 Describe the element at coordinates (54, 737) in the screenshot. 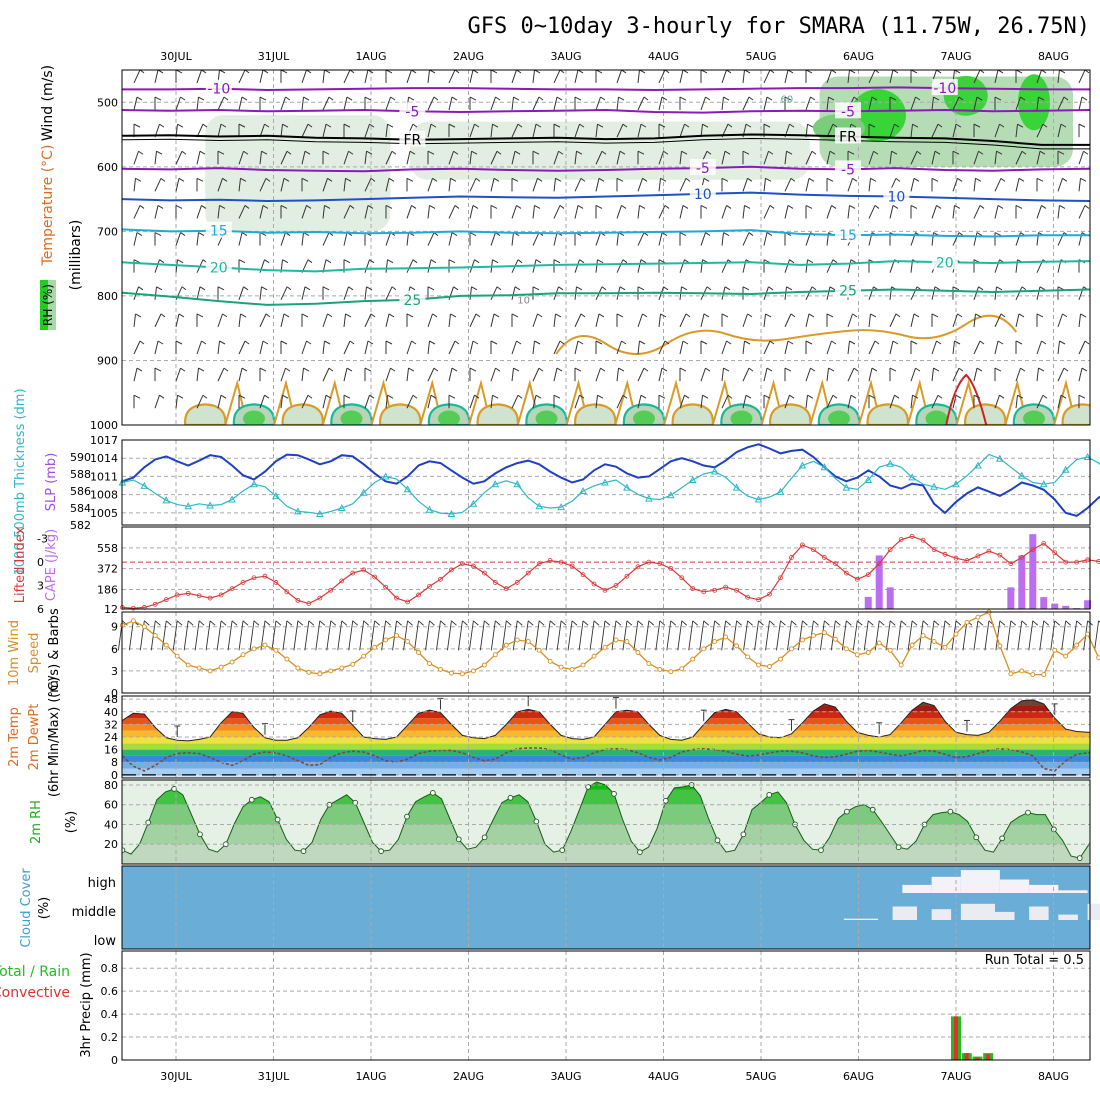

I see `minmax-axis-label: (6hr Min/Max) (°C)` at that location.